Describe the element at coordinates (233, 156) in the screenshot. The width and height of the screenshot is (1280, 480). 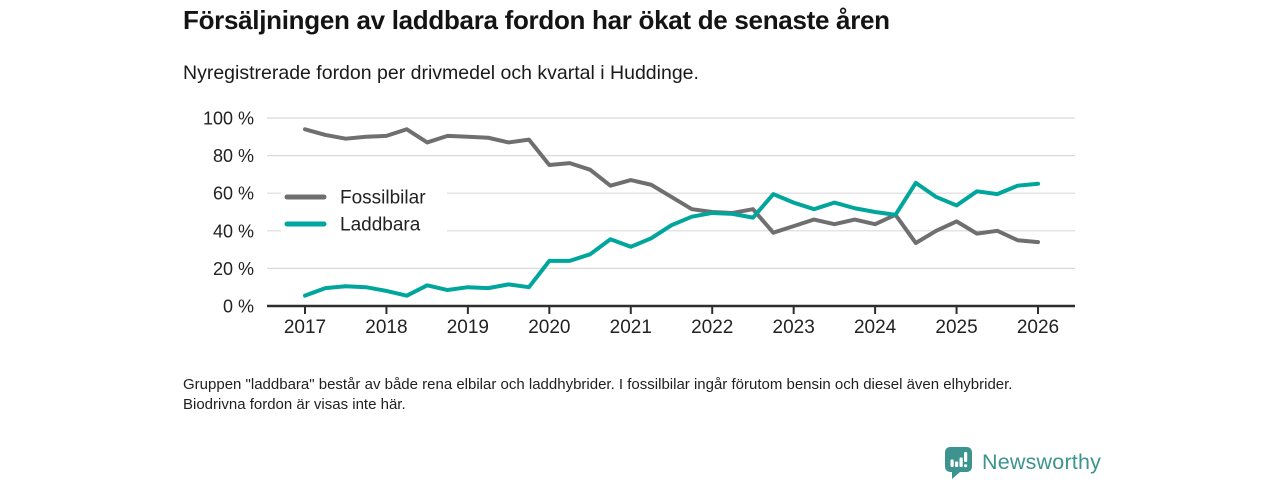
I see `y-axis-tick-label: 80 %` at that location.